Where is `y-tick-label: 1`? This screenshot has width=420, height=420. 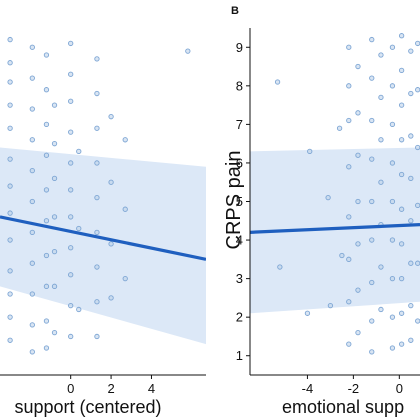
y-tick-label: 1 is located at coordinates (239, 355).